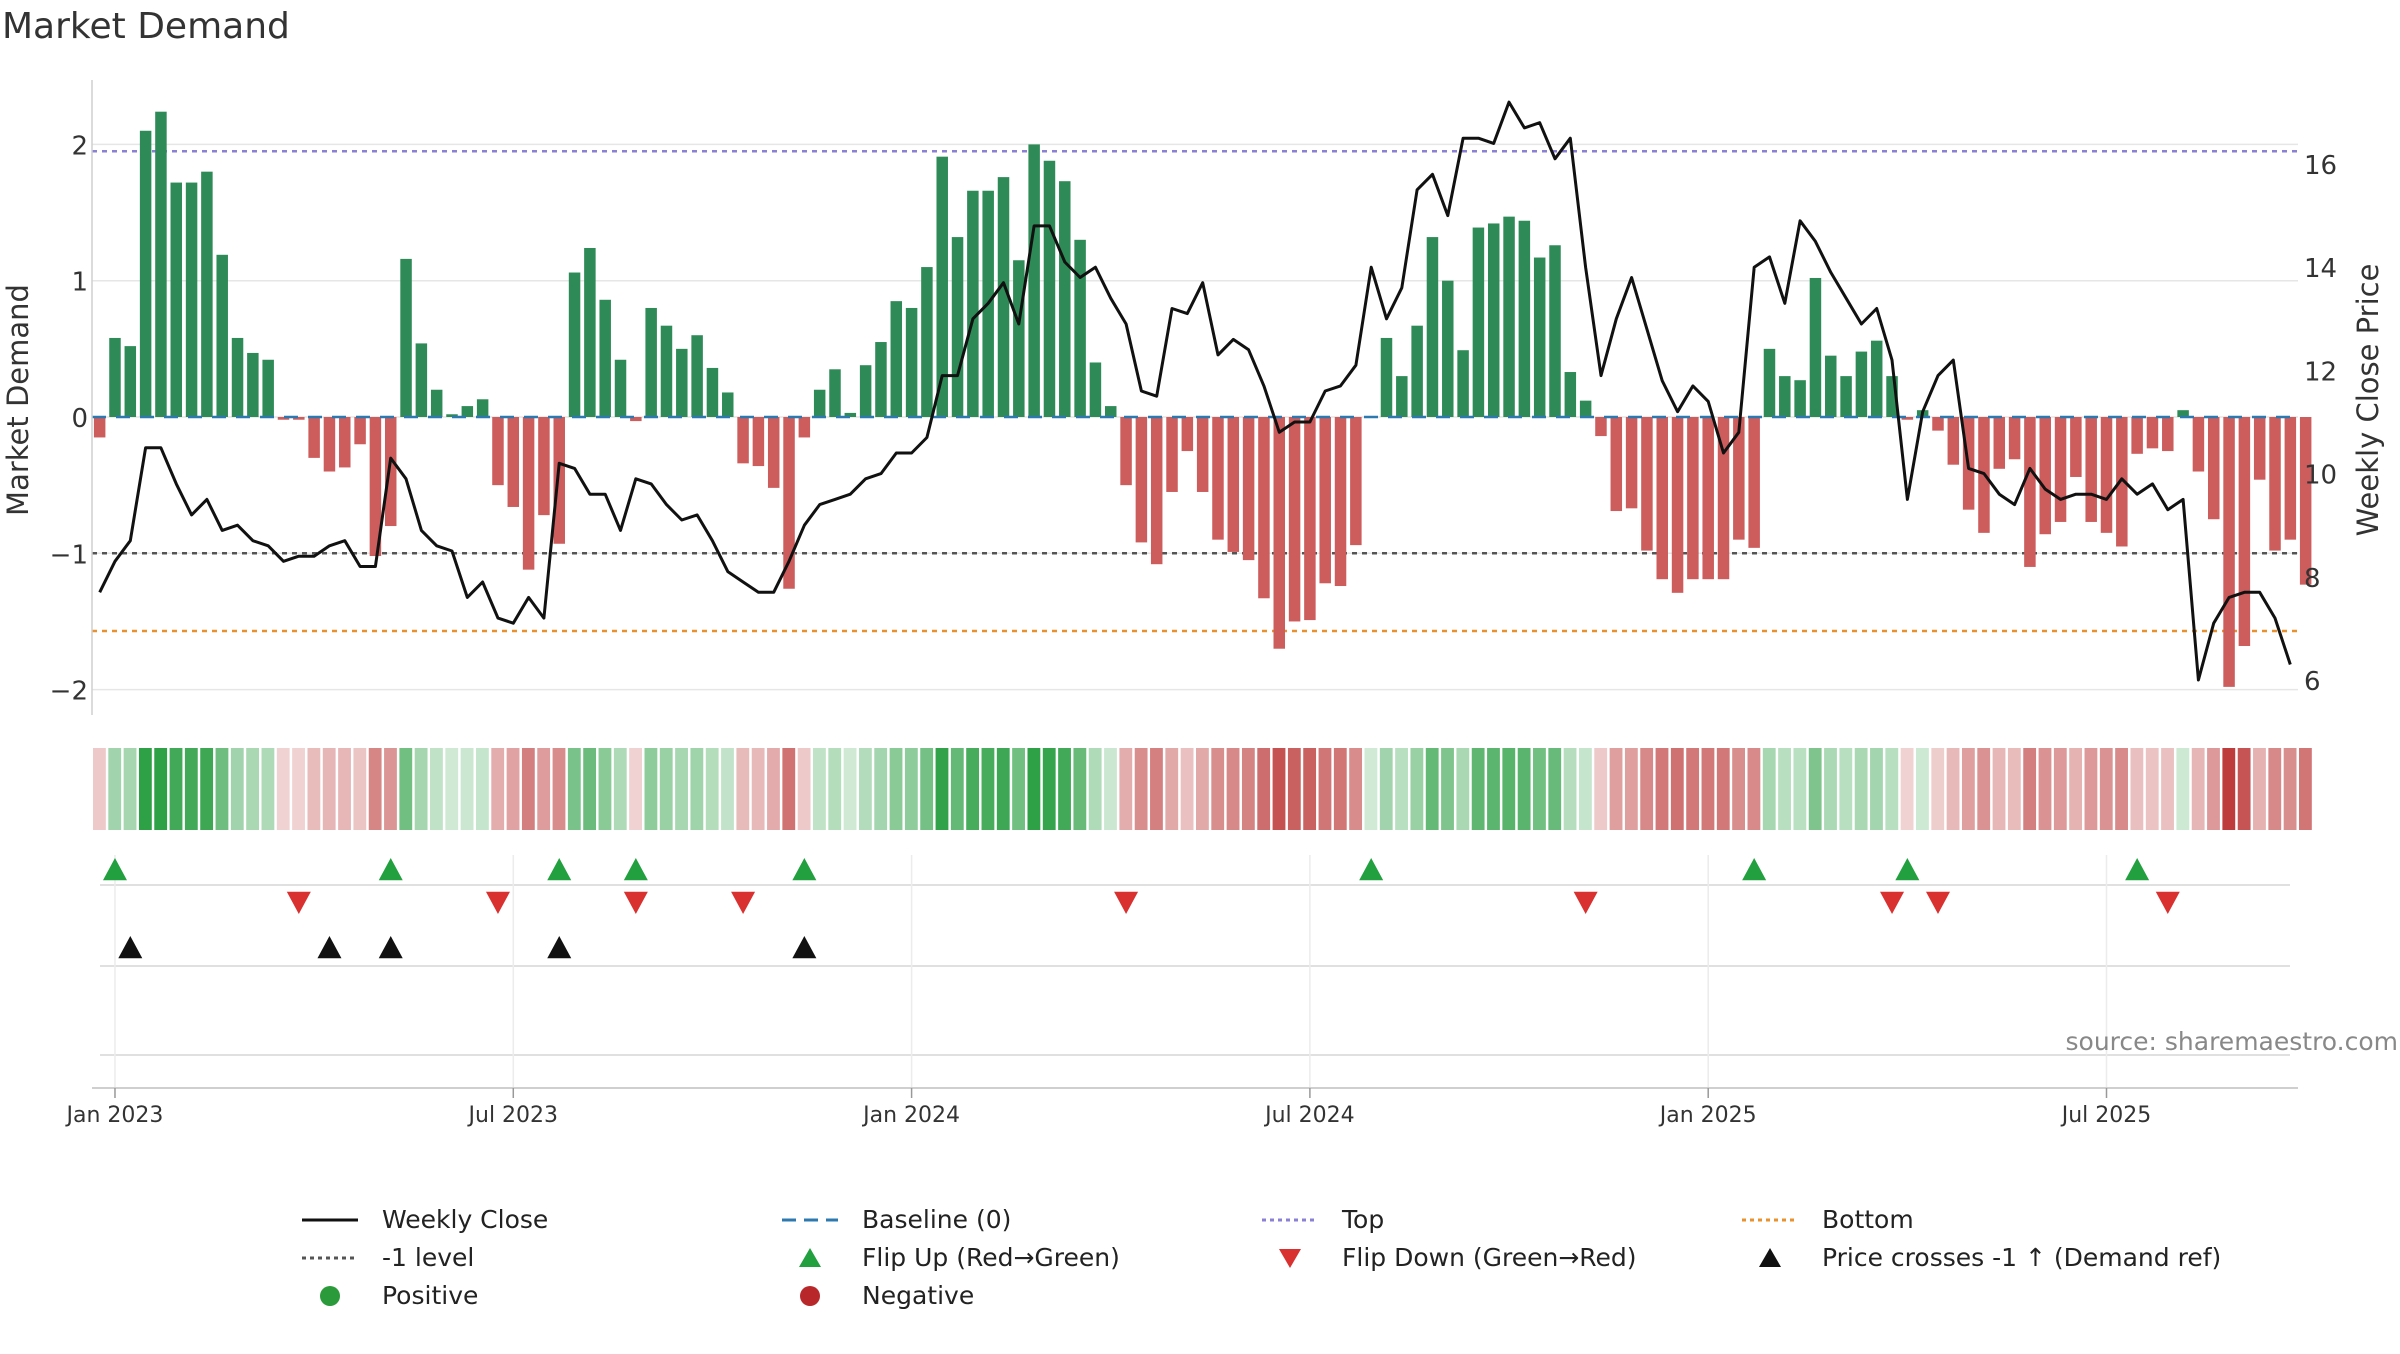  I want to click on flip-down-marker, so click(1585, 902).